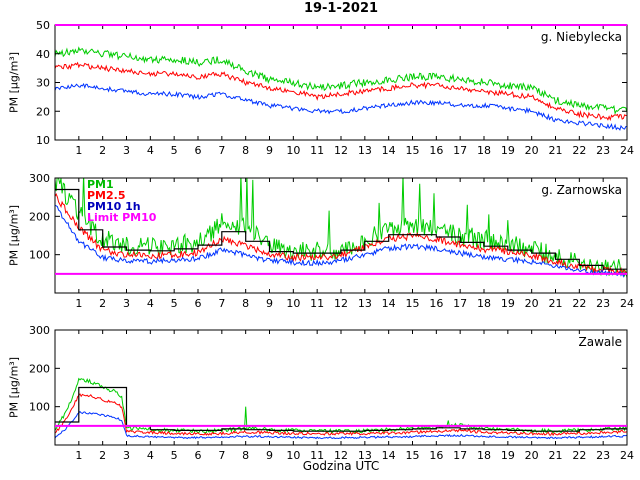  What do you see at coordinates (341, 466) in the screenshot?
I see `x-axis-label: Godzina UTC` at bounding box center [341, 466].